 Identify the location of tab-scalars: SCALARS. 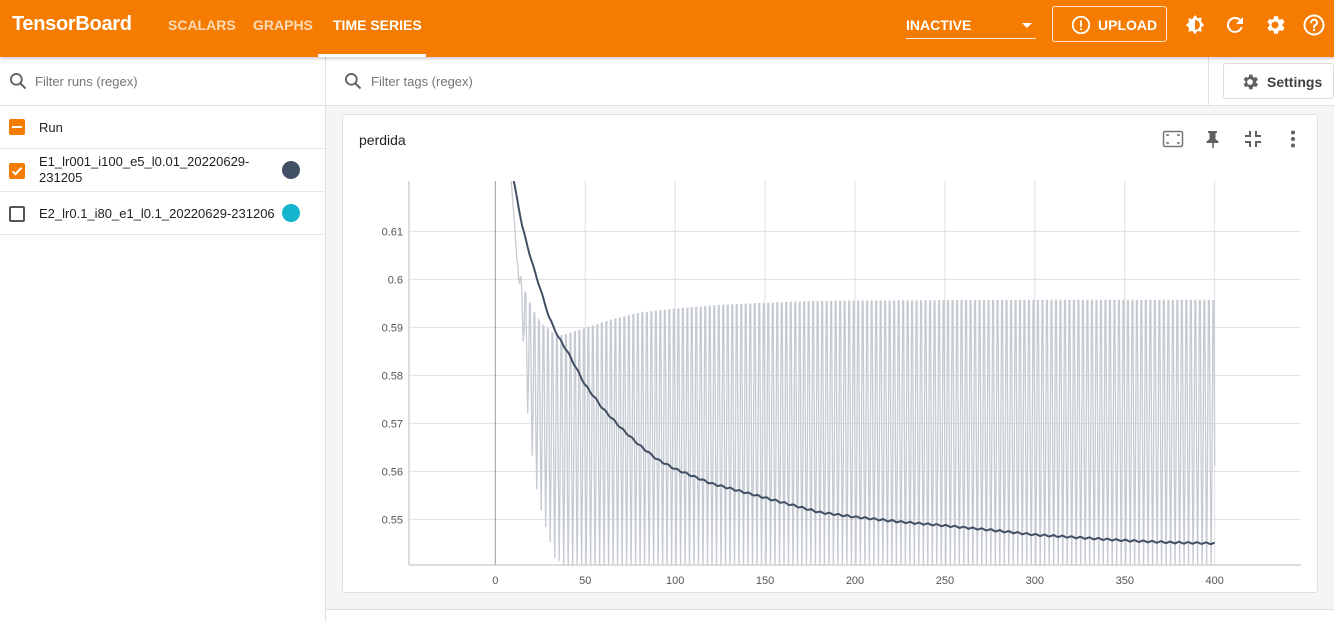
(202, 25).